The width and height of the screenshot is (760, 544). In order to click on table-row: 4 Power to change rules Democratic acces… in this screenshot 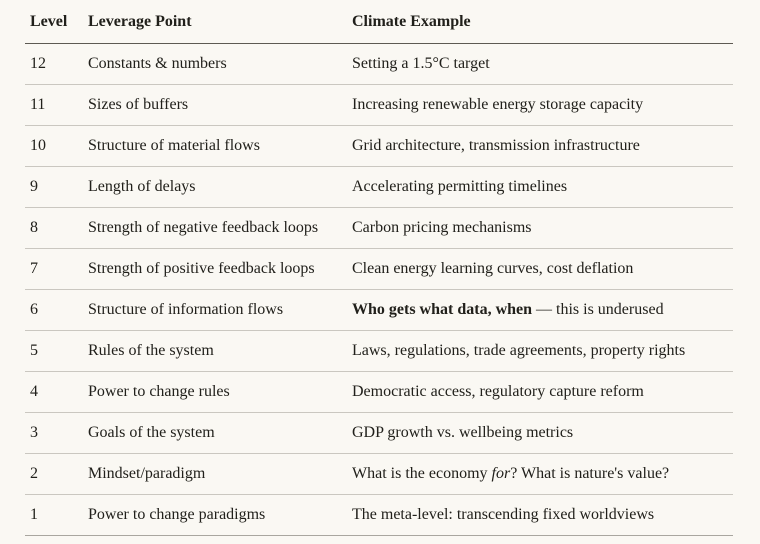, I will do `click(379, 392)`.